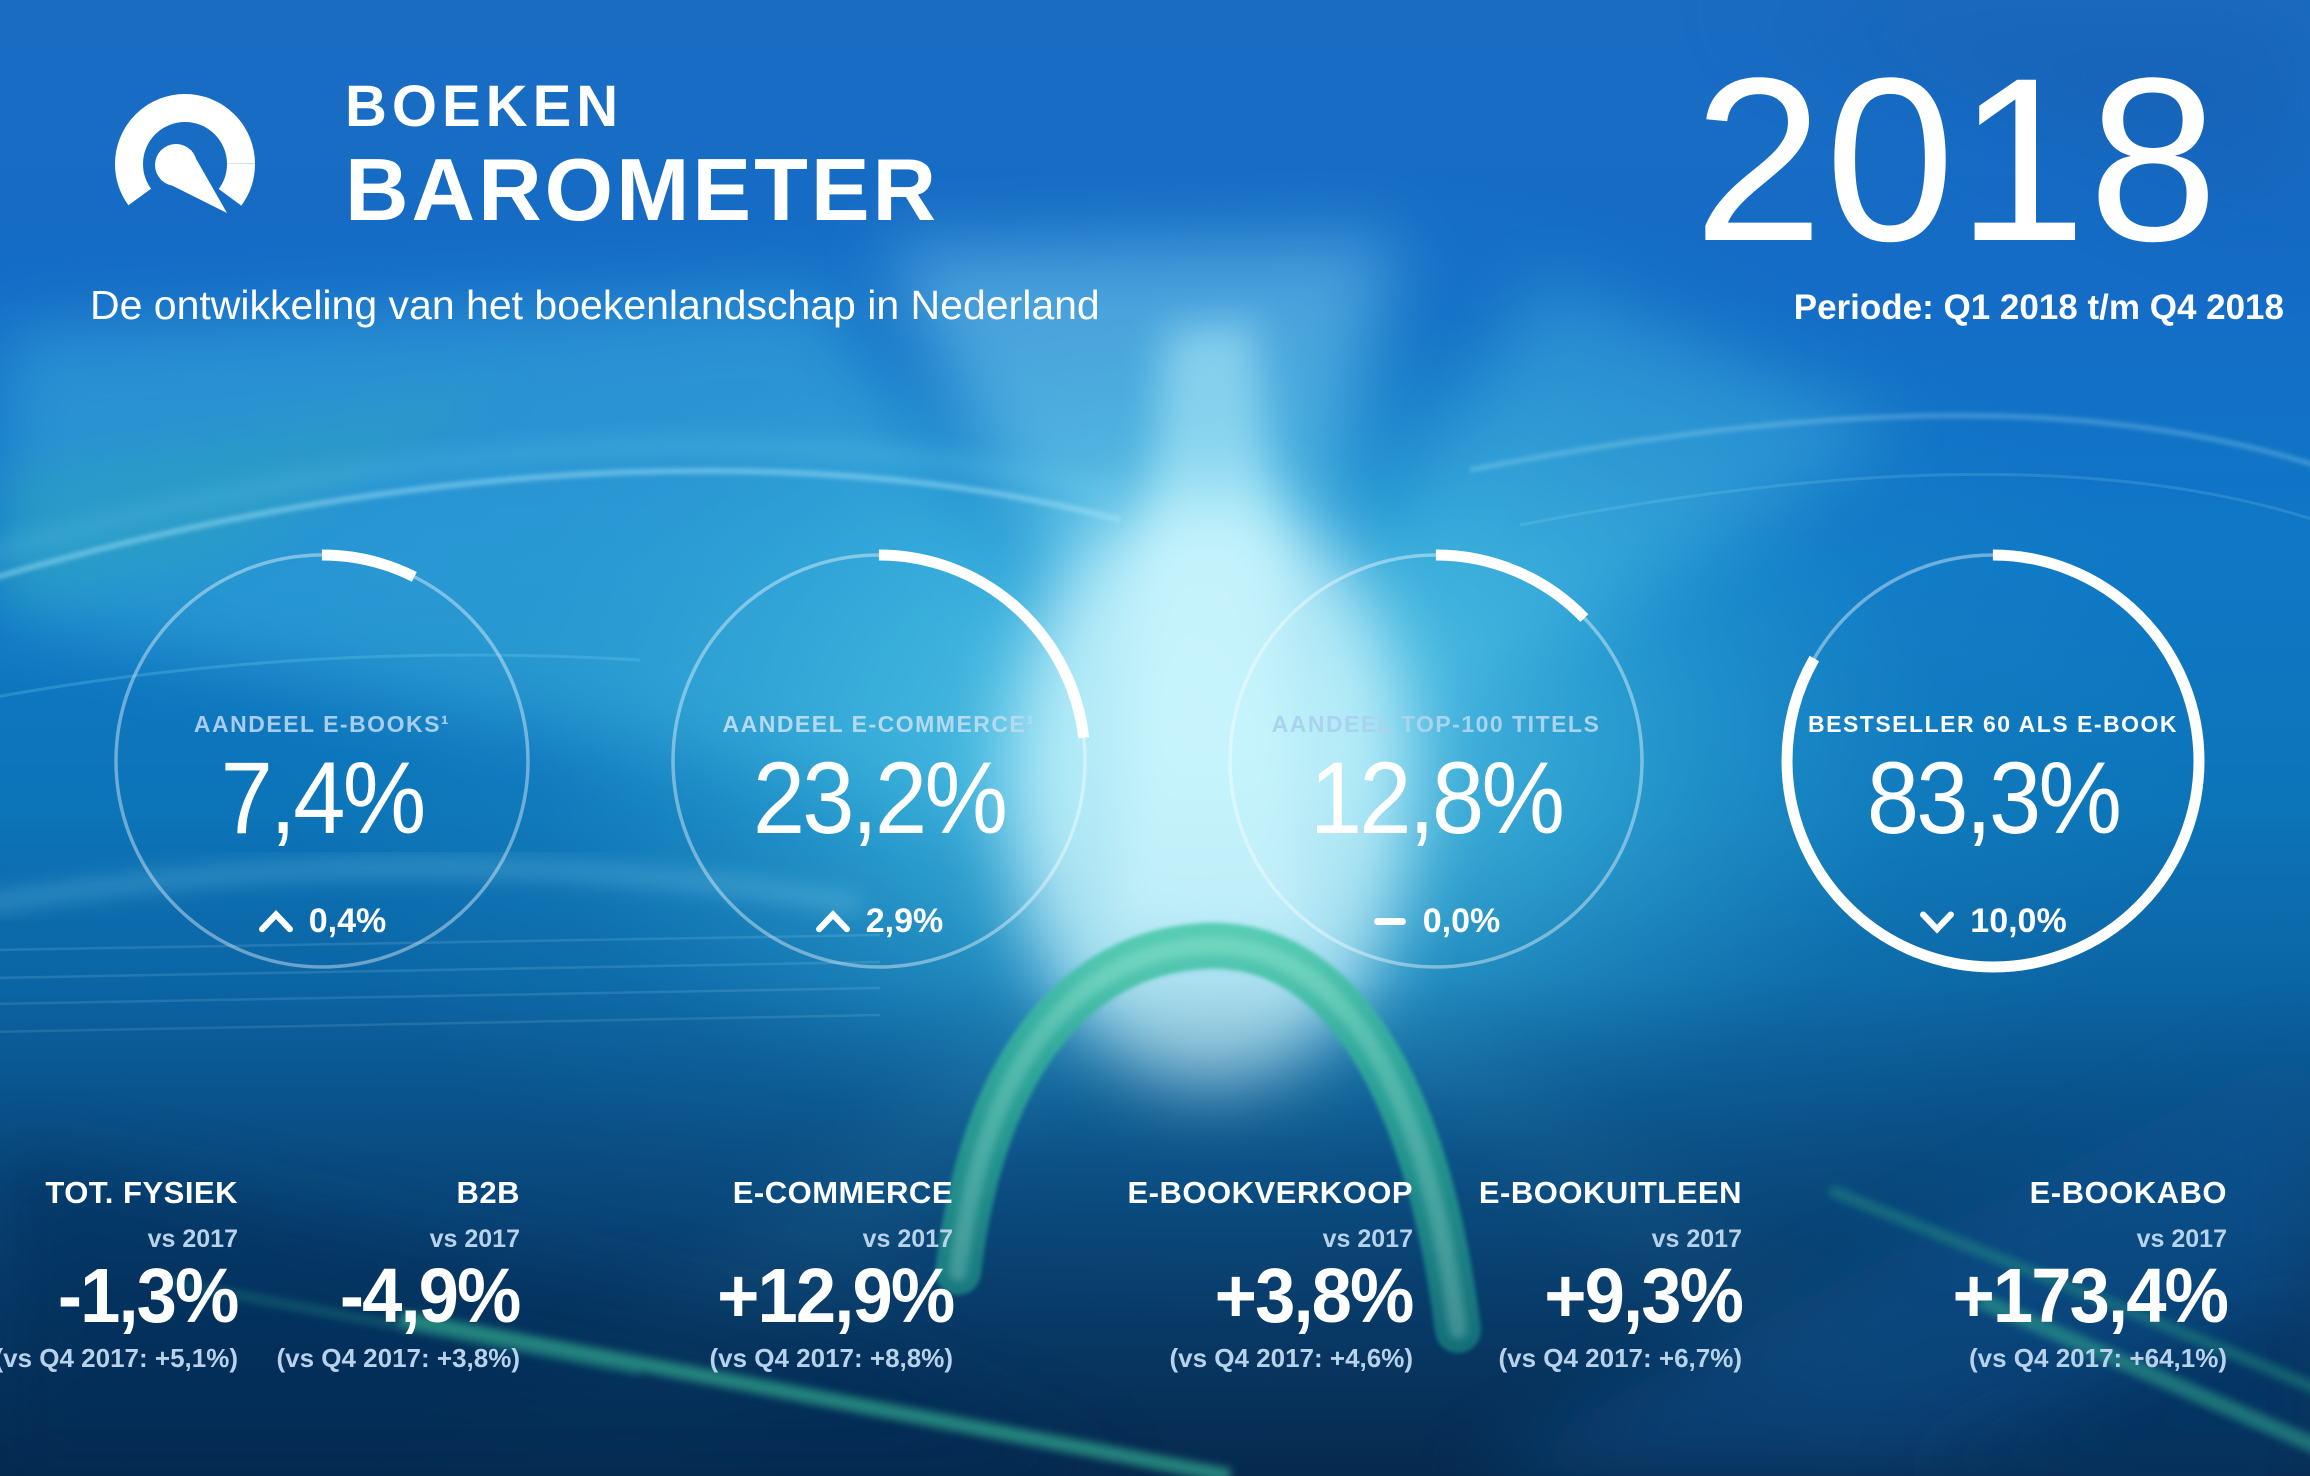  What do you see at coordinates (879, 724) in the screenshot?
I see `gauge-label: AANDEEL E-COMMERCE¹` at bounding box center [879, 724].